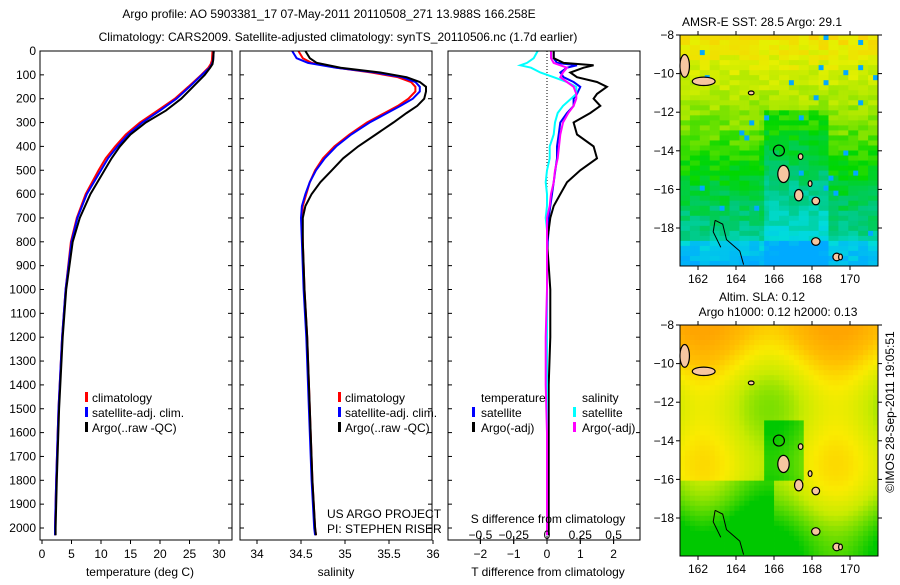  Describe the element at coordinates (561, 293) in the screenshot. I see `series-line-salinity-argo-adj-` at that location.